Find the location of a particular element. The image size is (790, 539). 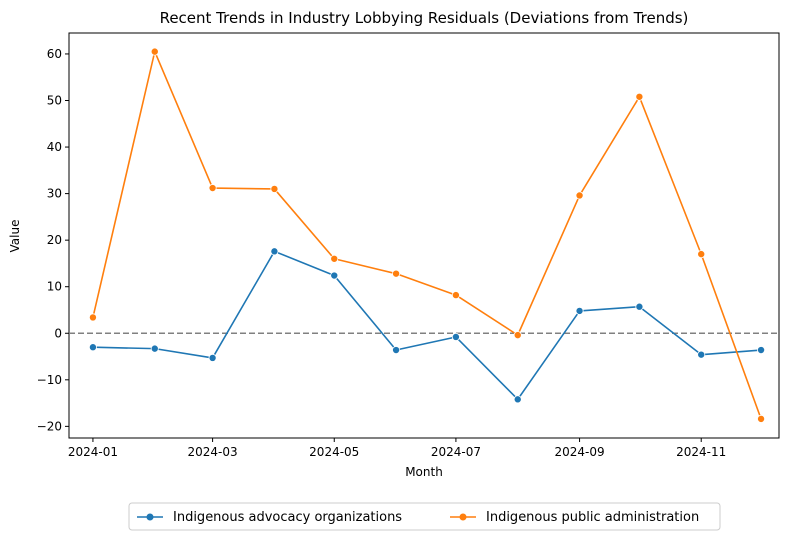

y-axis: −20 −10 0 10 20 30 40 50 60 is located at coordinates (53, 240).